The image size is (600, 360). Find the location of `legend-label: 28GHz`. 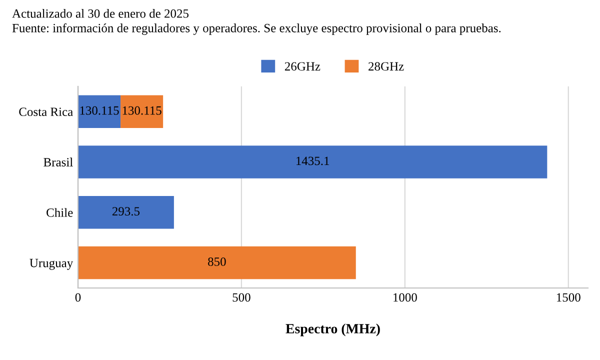

legend-label: 28GHz is located at coordinates (386, 66).